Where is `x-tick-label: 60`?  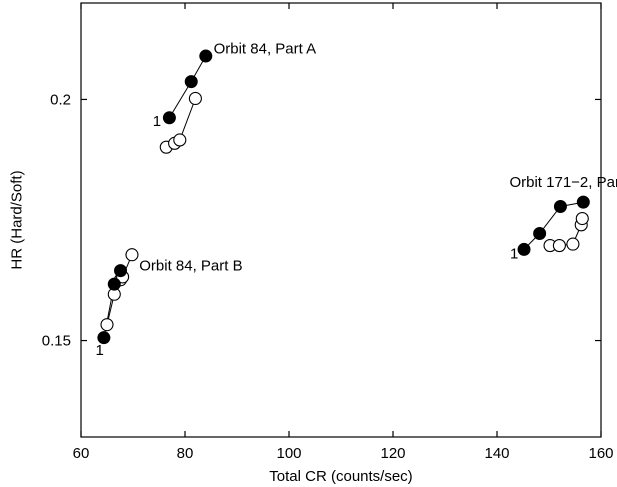
x-tick-label: 60 is located at coordinates (81, 453).